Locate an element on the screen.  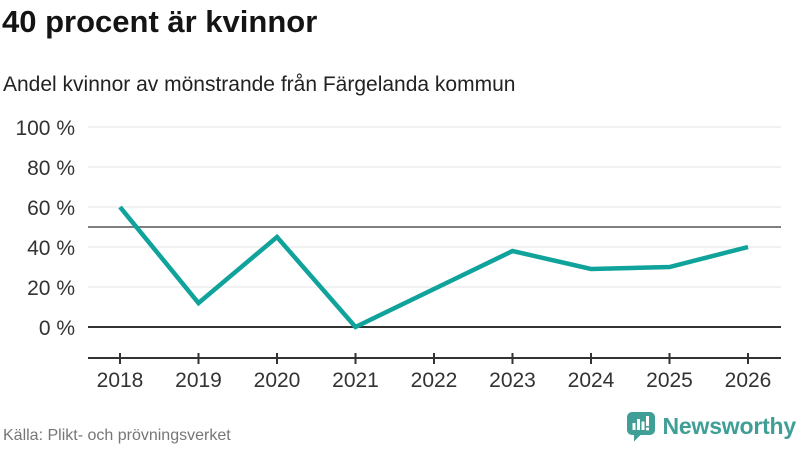
y-tick-label: 80 % is located at coordinates (51, 168).